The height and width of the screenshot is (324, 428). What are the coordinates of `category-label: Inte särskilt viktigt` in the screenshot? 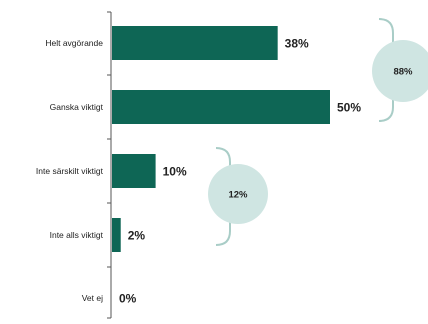 It's located at (70, 171).